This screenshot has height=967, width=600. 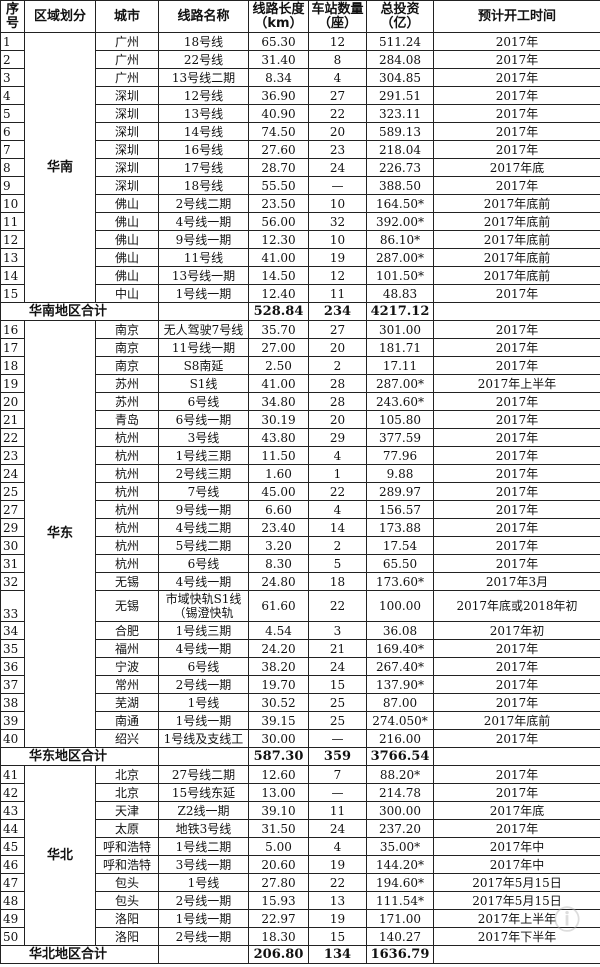 I want to click on length: 2.50, so click(x=278, y=365).